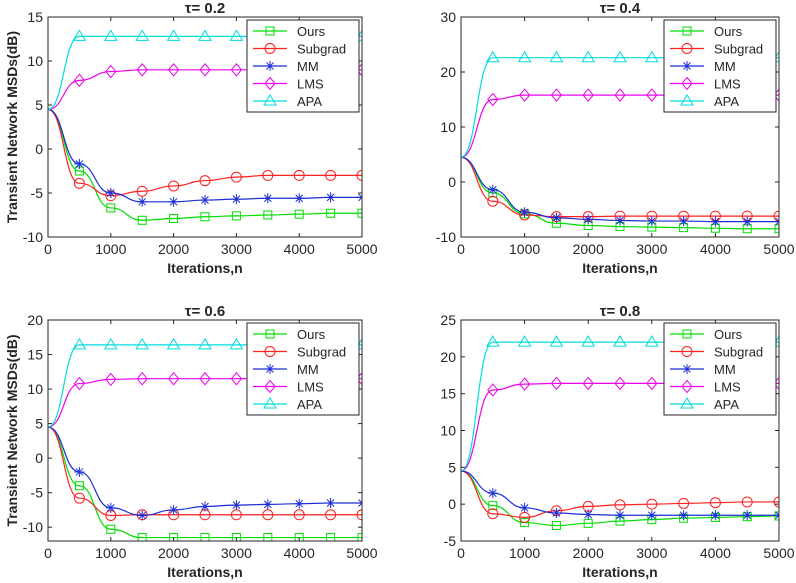  Describe the element at coordinates (205, 152) in the screenshot. I see `series-line-subgrad` at that location.